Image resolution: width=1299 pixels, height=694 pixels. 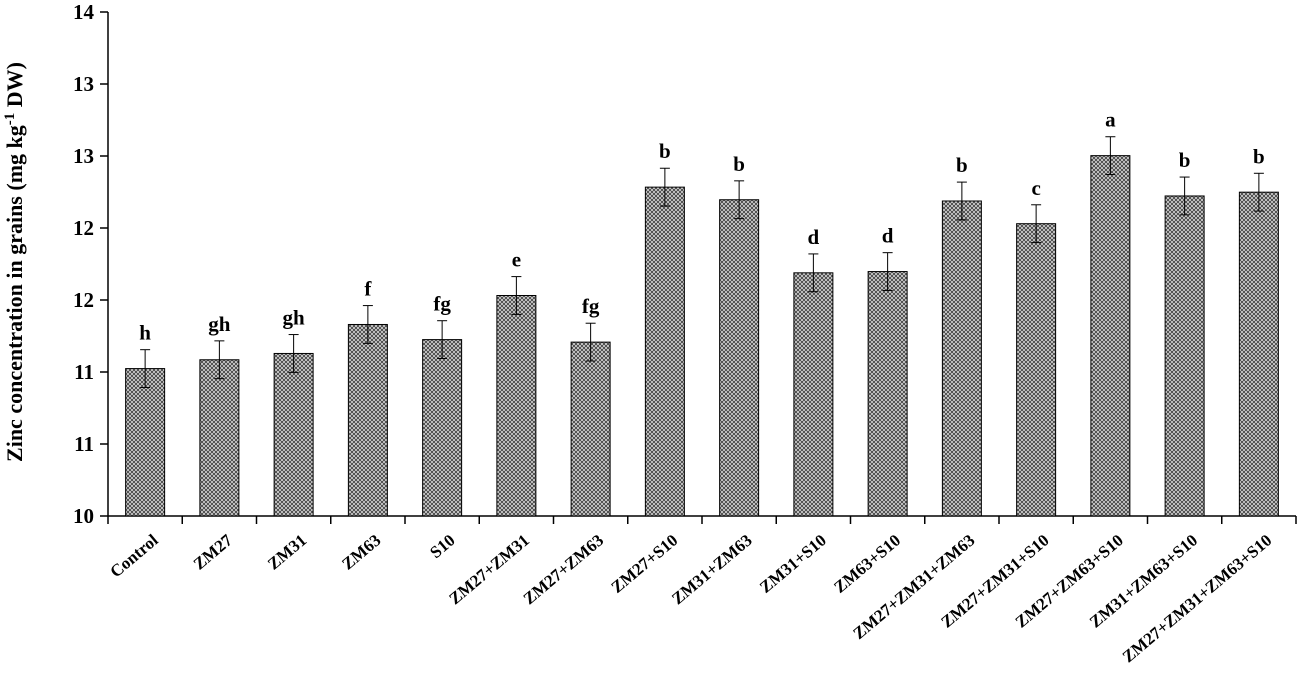 What do you see at coordinates (442, 547) in the screenshot?
I see `x-tick-label: S10` at bounding box center [442, 547].